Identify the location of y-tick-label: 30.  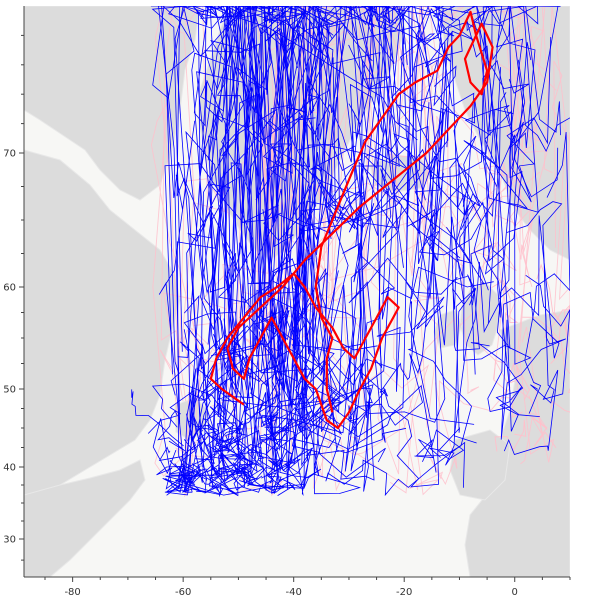
(9, 540).